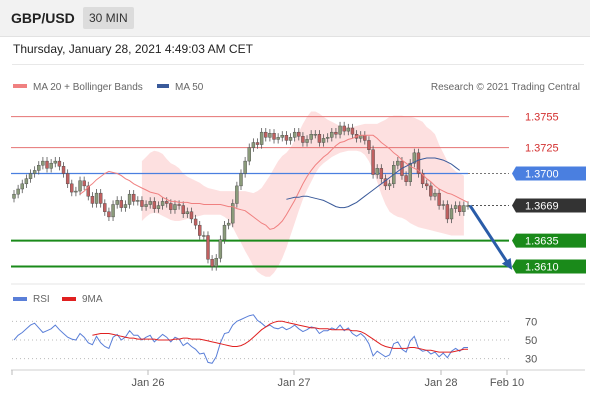 This screenshot has height=400, width=590. What do you see at coordinates (41, 299) in the screenshot?
I see `rsi-legend-label: RSI` at bounding box center [41, 299].